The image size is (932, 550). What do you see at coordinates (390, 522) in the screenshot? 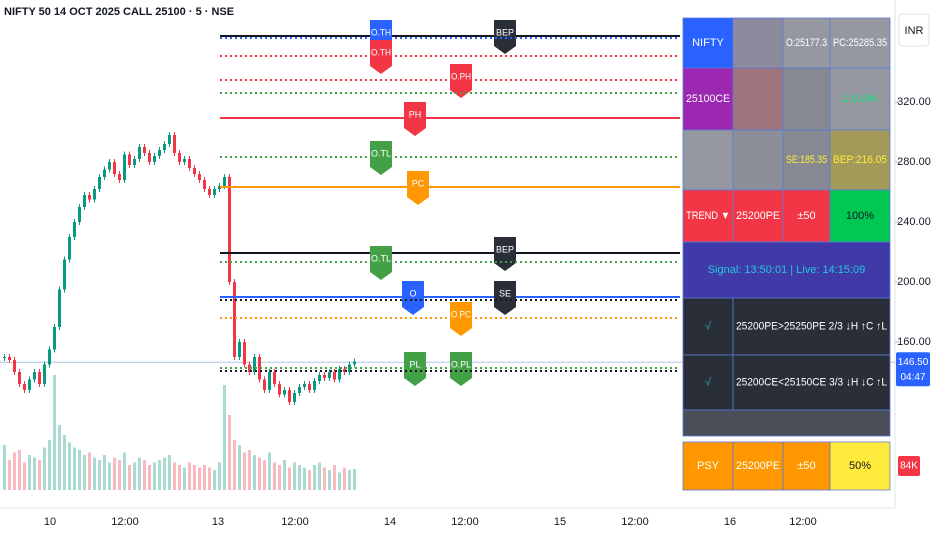
I see `time-label: 14` at bounding box center [390, 522].